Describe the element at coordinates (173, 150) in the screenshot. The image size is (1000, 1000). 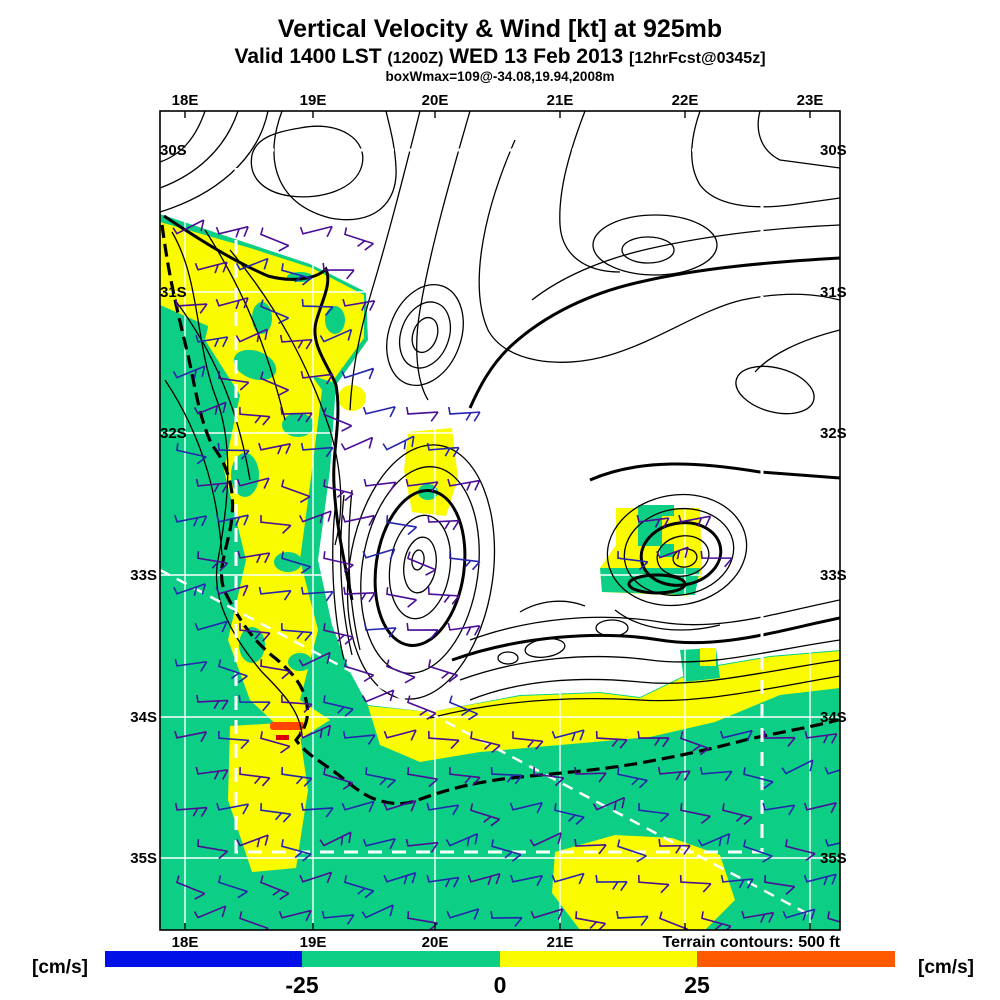
I see `left-tick-label: 30S` at that location.